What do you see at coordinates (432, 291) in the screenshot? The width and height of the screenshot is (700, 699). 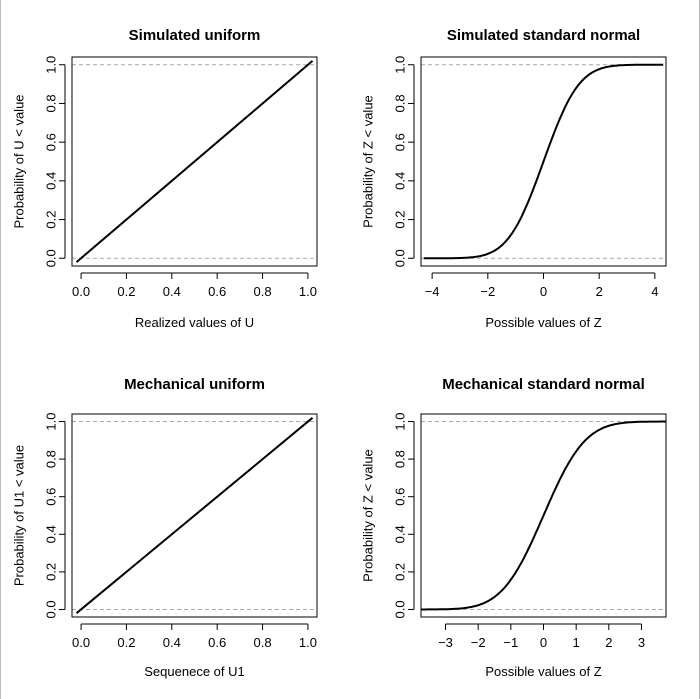 I see `x-tick-label: −4` at bounding box center [432, 291].